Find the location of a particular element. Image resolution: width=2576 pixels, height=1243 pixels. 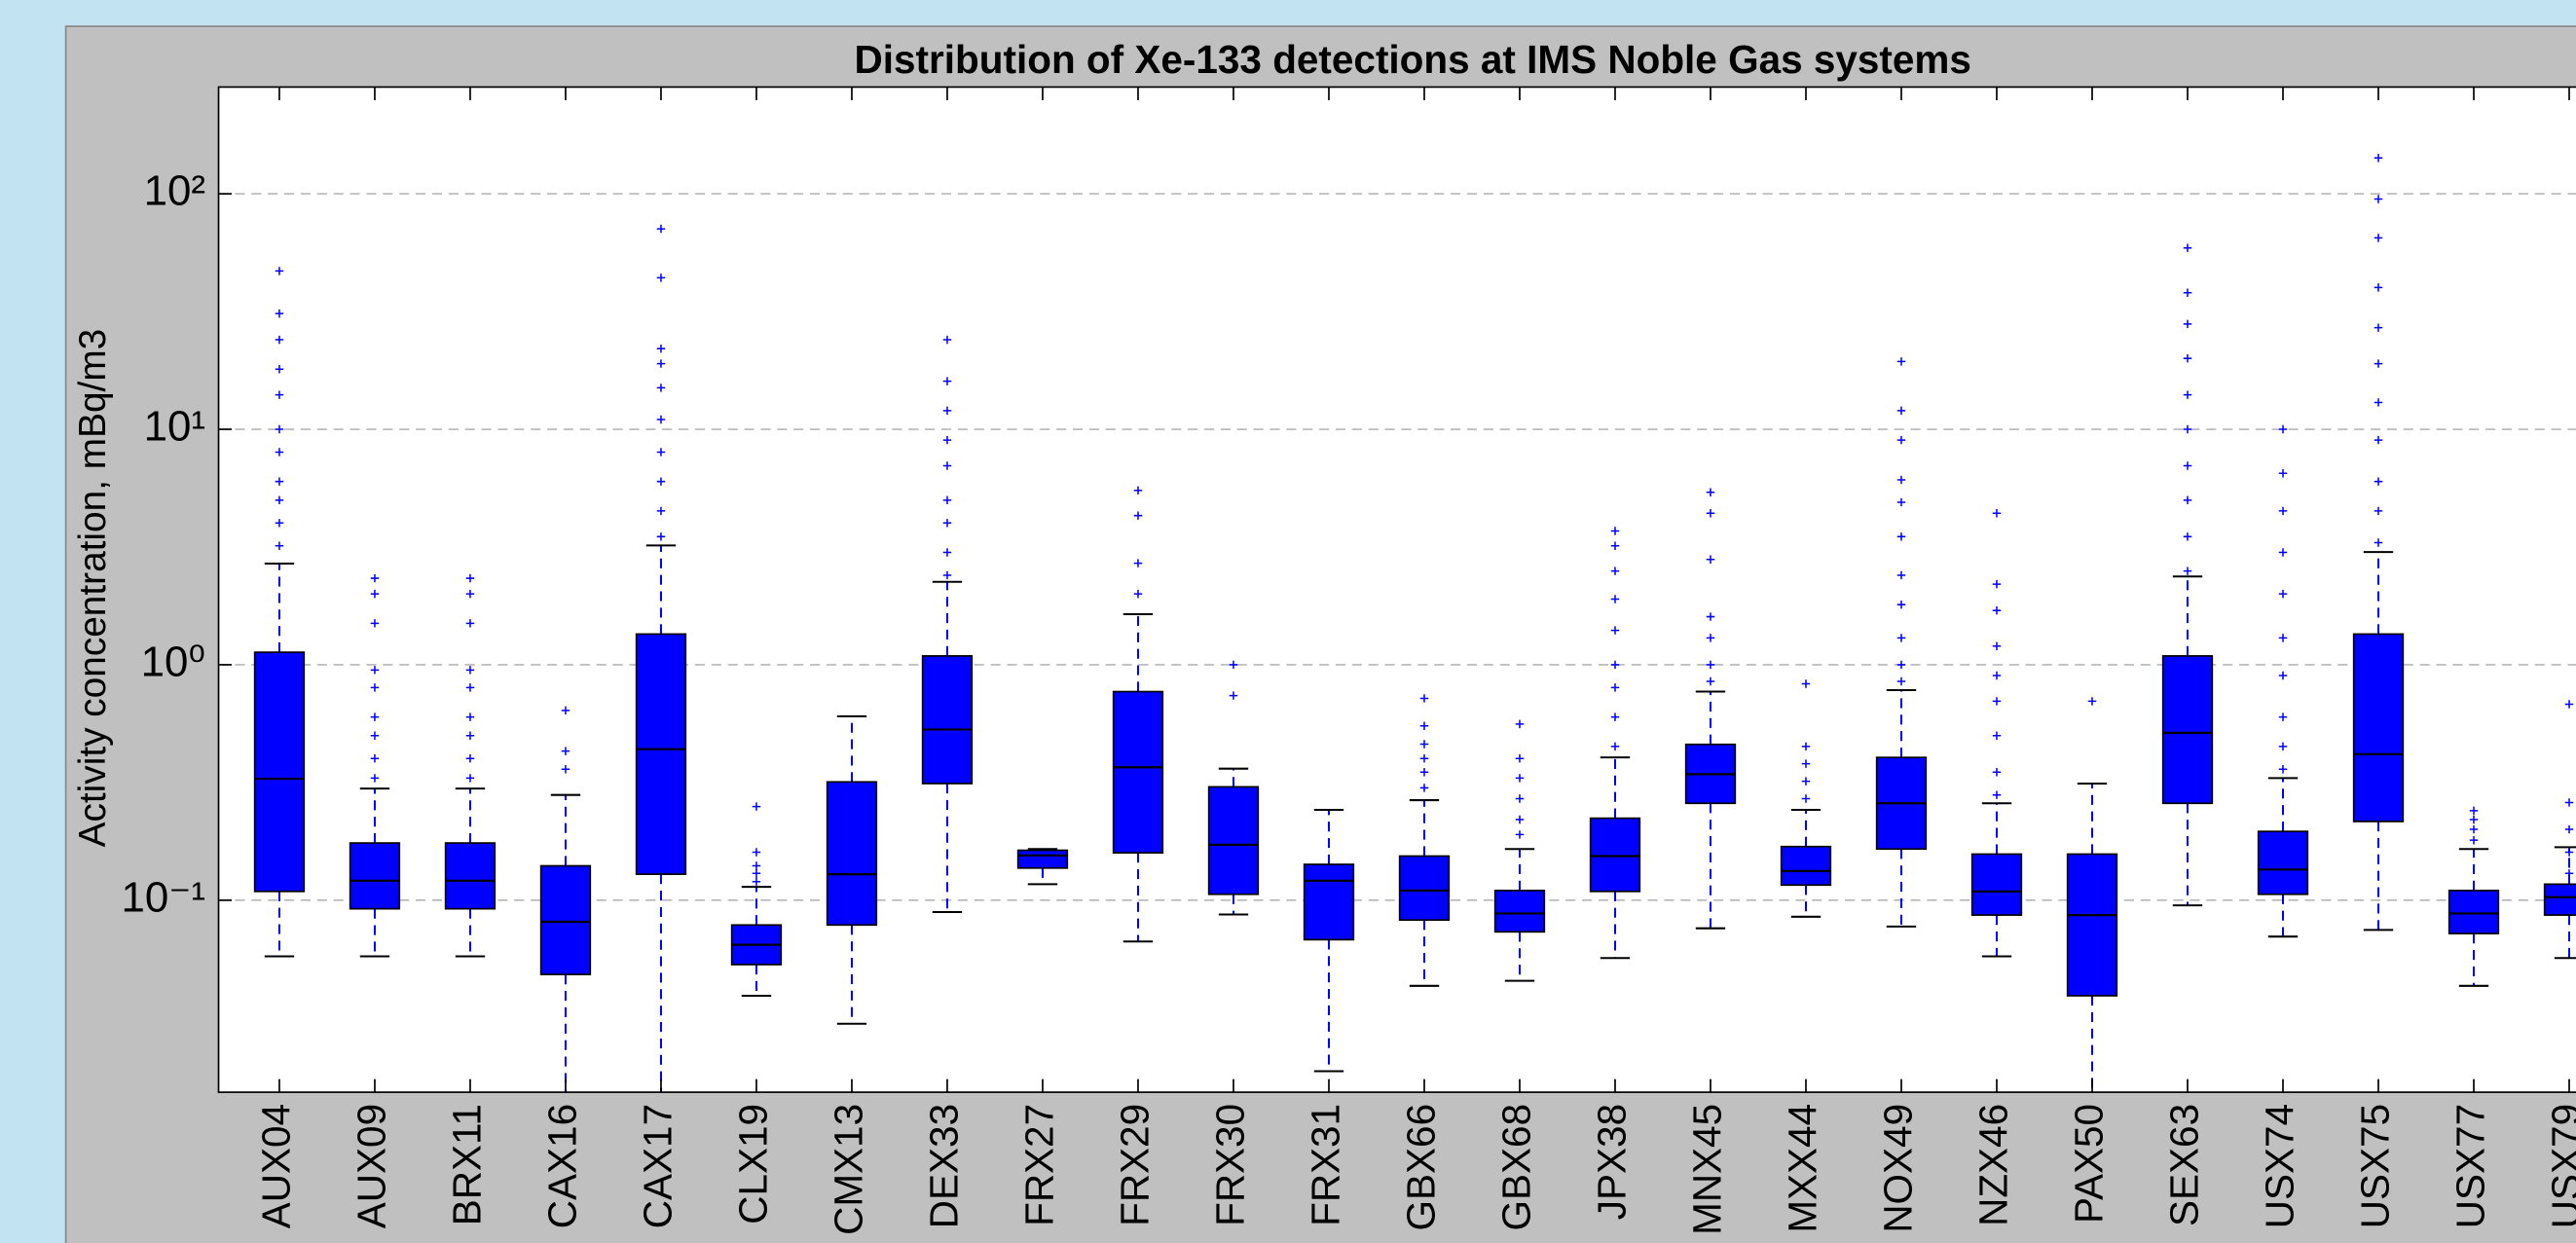

x-tick-label: FRX31 is located at coordinates (1326, 1165).